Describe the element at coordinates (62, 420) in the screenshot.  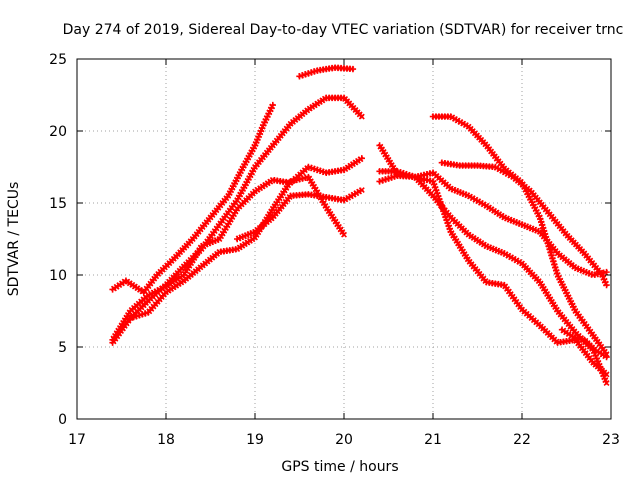
I see `y-tick-label: 0` at that location.